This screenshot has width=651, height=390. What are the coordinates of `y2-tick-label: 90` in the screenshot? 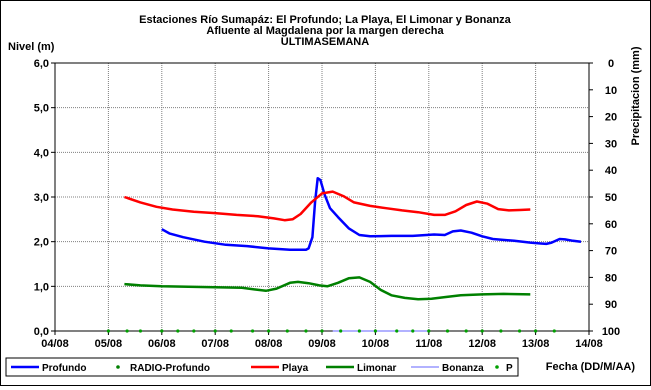 It's located at (611, 305).